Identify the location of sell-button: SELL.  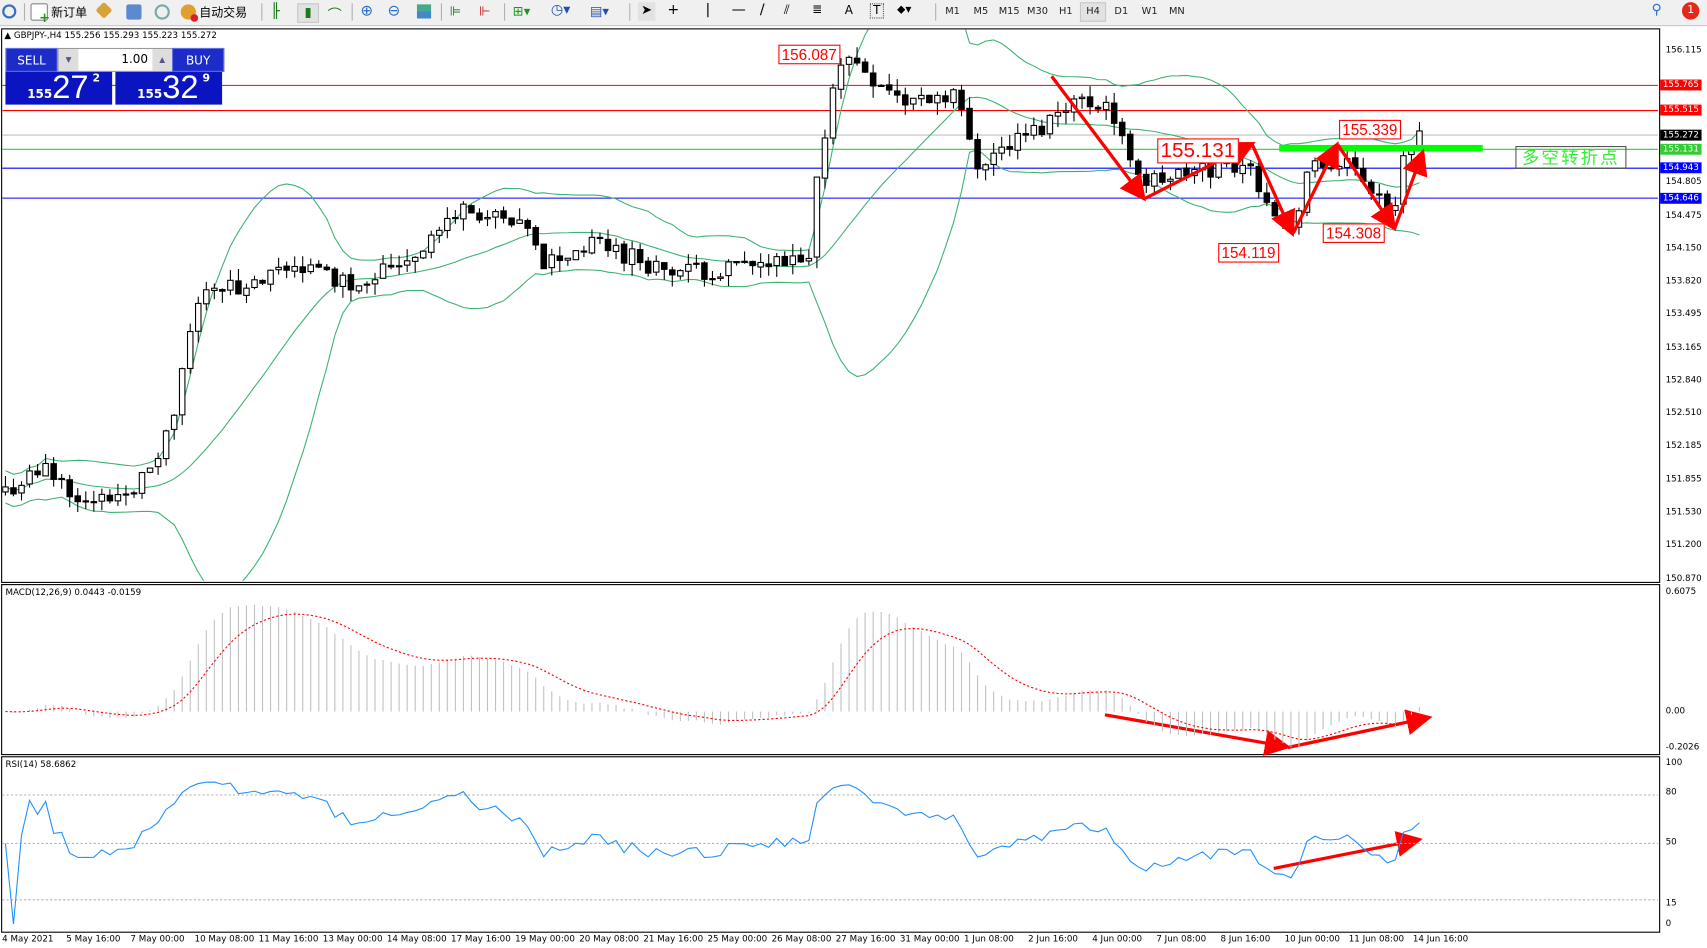
(31, 59).